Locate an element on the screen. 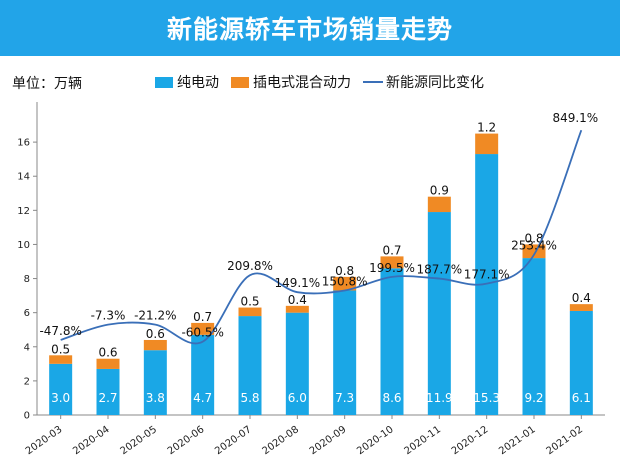 The image size is (620, 465). bar-label-bev: 9.2 is located at coordinates (533, 398).